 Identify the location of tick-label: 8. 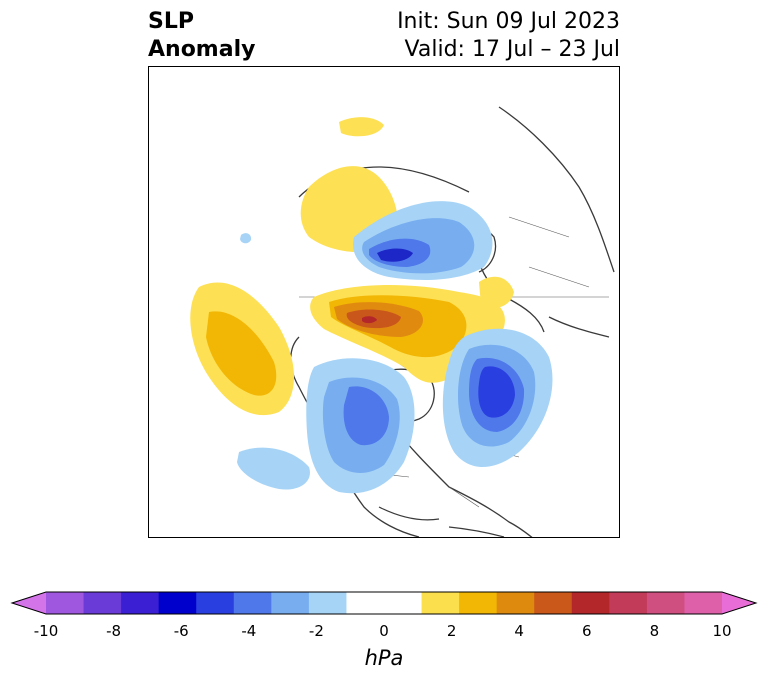
(654, 631).